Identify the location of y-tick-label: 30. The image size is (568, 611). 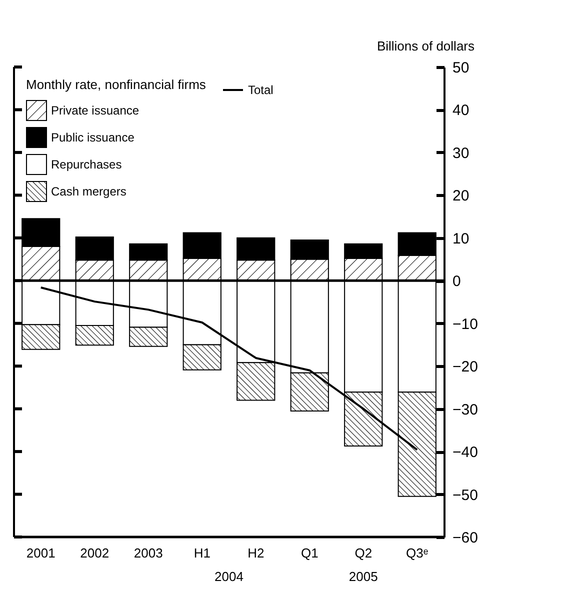
(461, 153).